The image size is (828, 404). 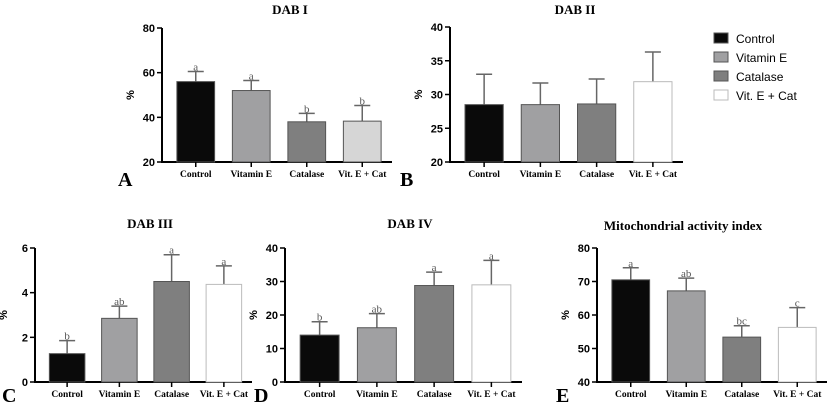 What do you see at coordinates (25, 249) in the screenshot?
I see `y-tick-label: 6` at bounding box center [25, 249].